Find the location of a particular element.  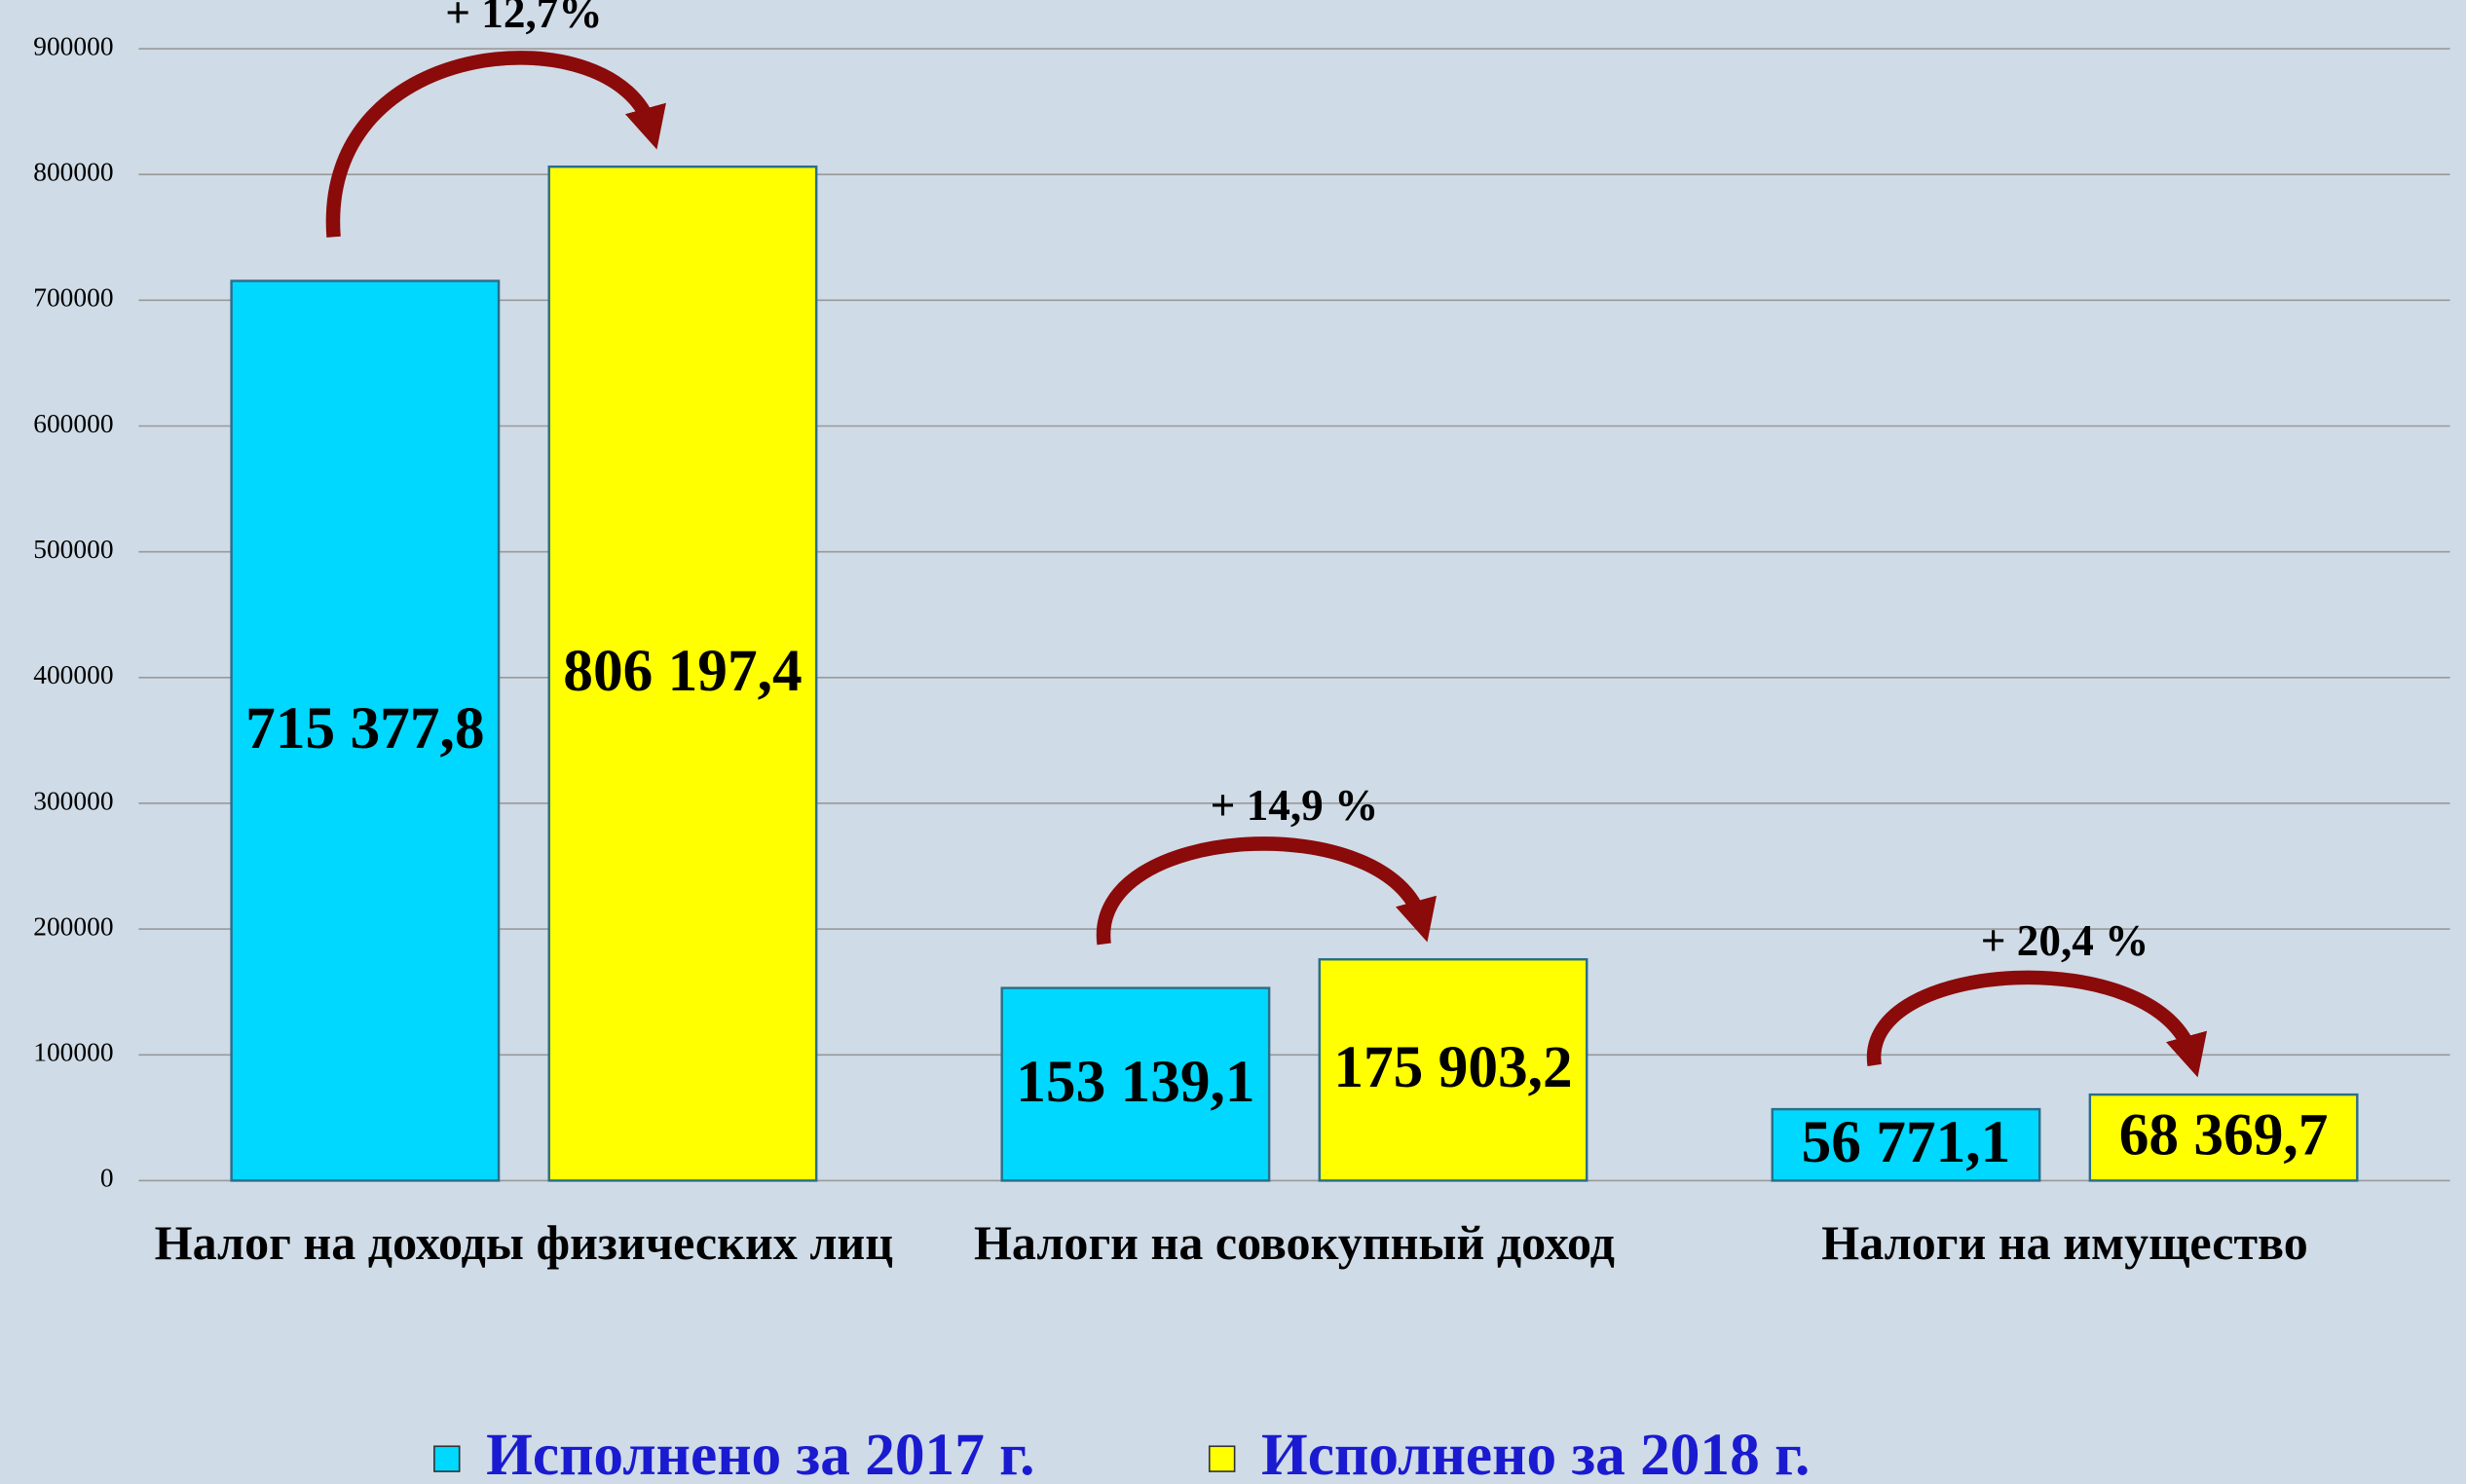

annotation: + 20,4 % is located at coordinates (2065, 940).